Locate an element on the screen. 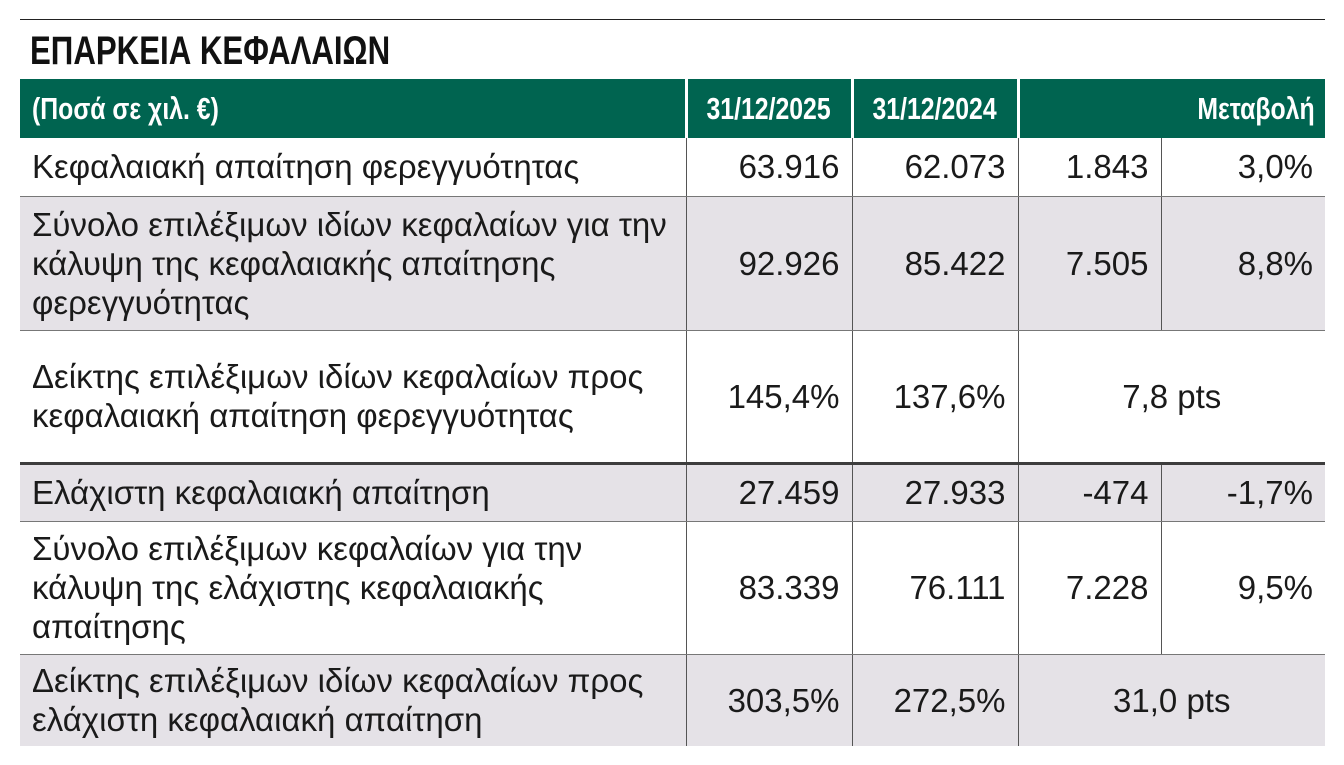  top-rule is located at coordinates (672, 19).